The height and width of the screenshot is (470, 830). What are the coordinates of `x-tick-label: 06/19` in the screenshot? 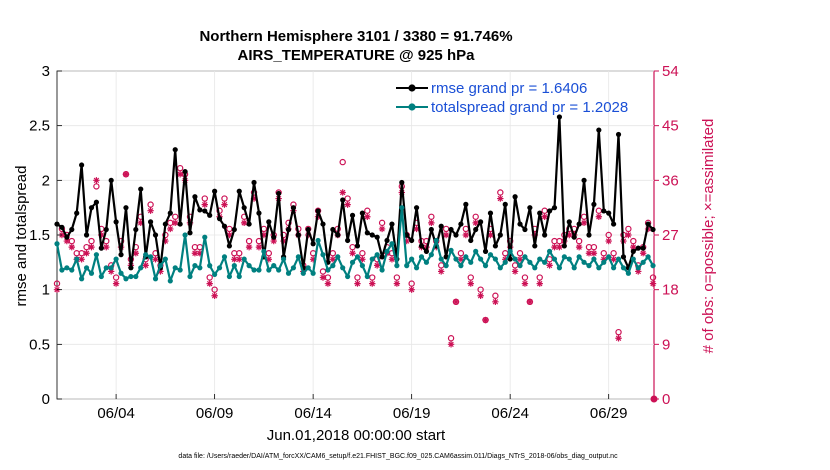 It's located at (412, 413).